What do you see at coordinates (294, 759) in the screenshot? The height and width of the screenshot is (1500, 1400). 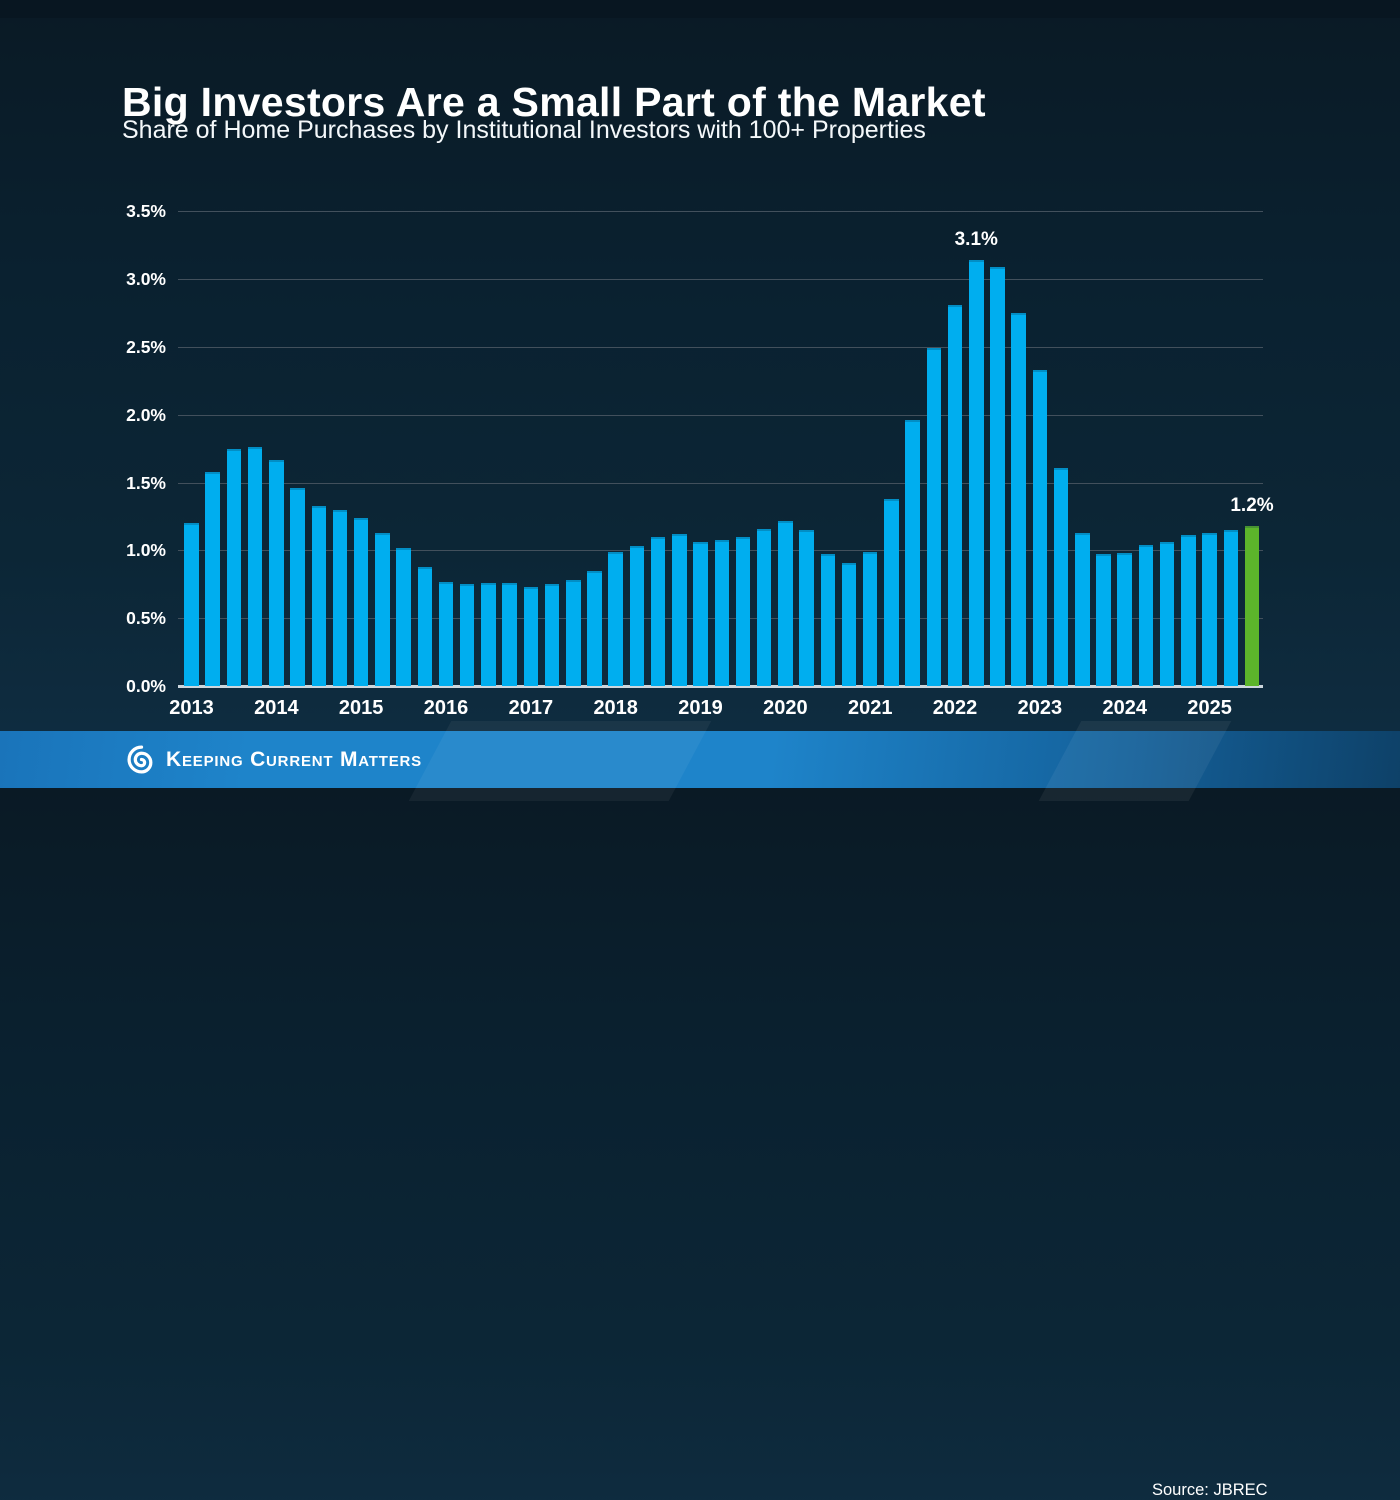 I see `brand-name: Keeping Current Matters` at bounding box center [294, 759].